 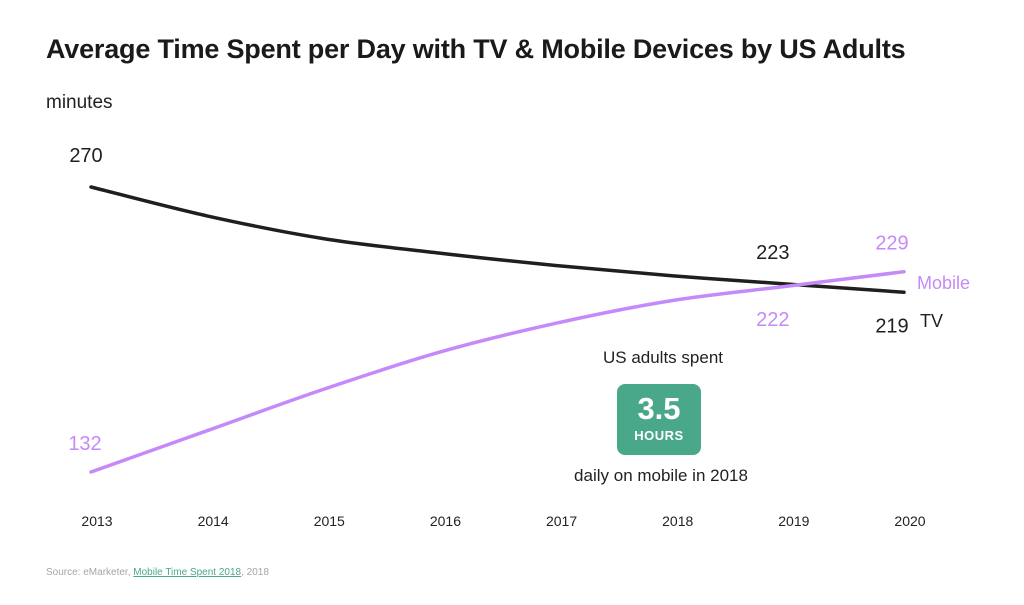 I want to click on x-tick-label-2018: 2018, so click(x=677, y=521).